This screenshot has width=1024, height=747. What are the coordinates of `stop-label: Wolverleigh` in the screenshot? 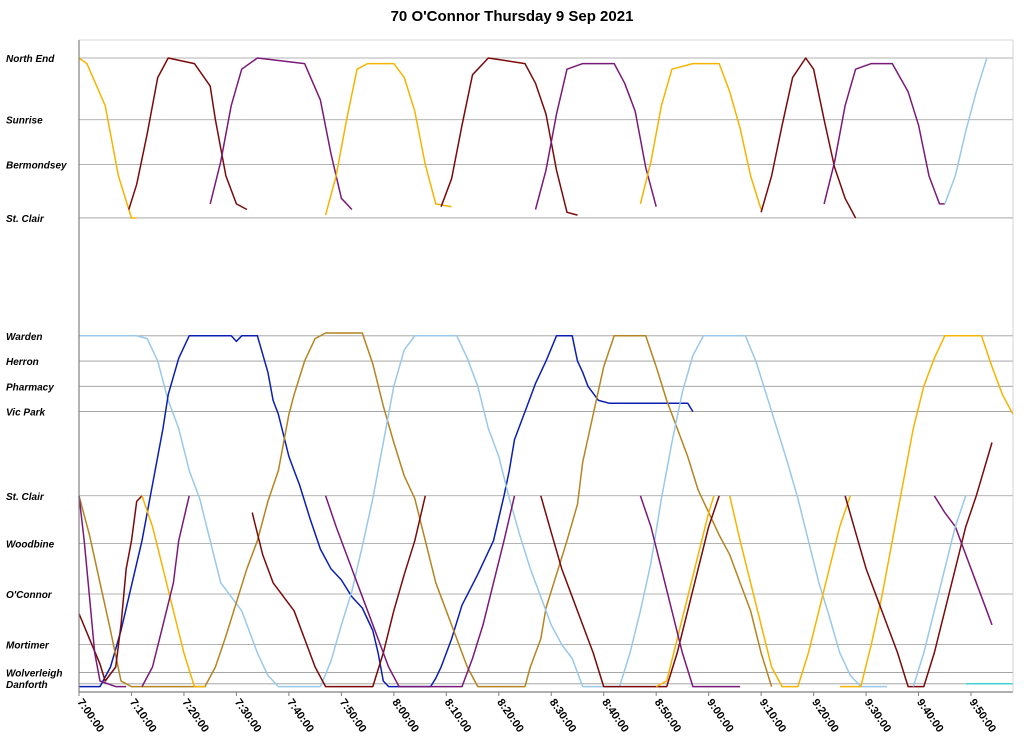 It's located at (34, 674).